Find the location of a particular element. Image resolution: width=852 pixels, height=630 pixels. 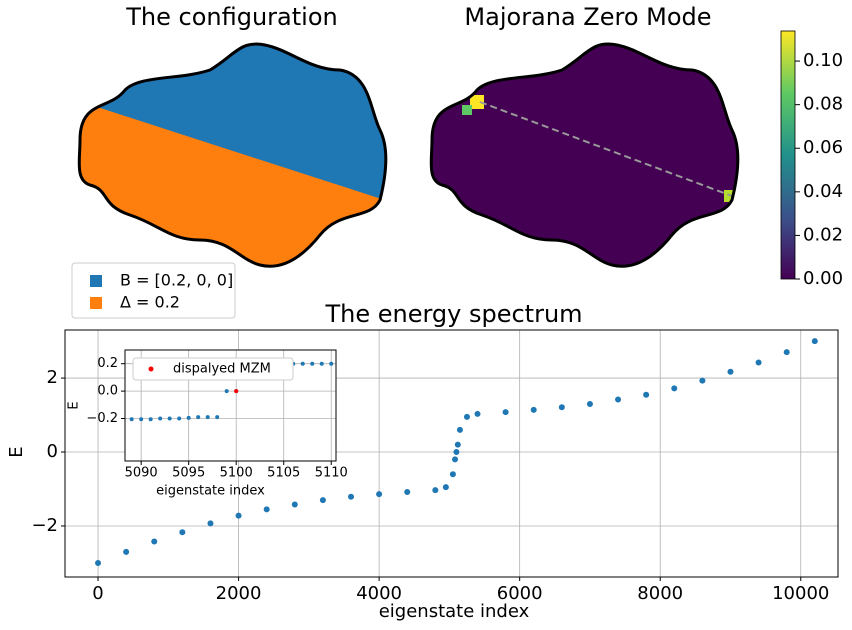

mzm-title: Majorana Zero Mode is located at coordinates (587, 17).